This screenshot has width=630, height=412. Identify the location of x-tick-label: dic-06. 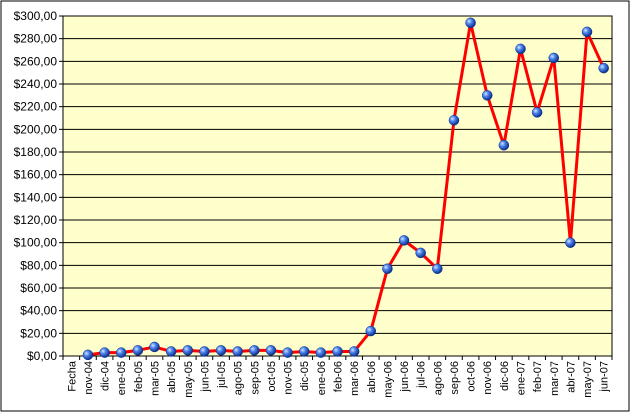
(505, 376).